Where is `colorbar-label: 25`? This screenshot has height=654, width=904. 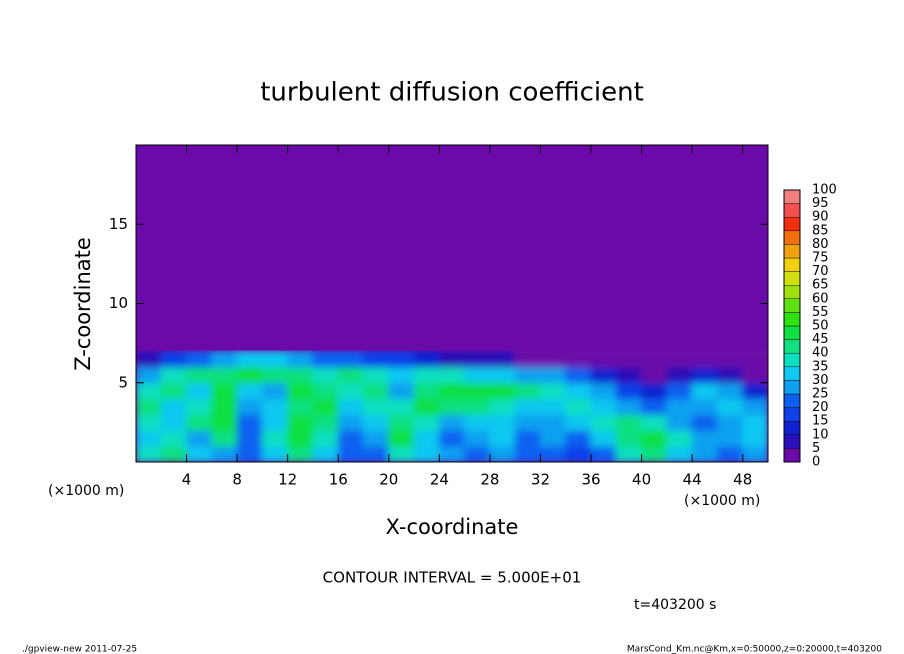 colorbar-label: 25 is located at coordinates (820, 394).